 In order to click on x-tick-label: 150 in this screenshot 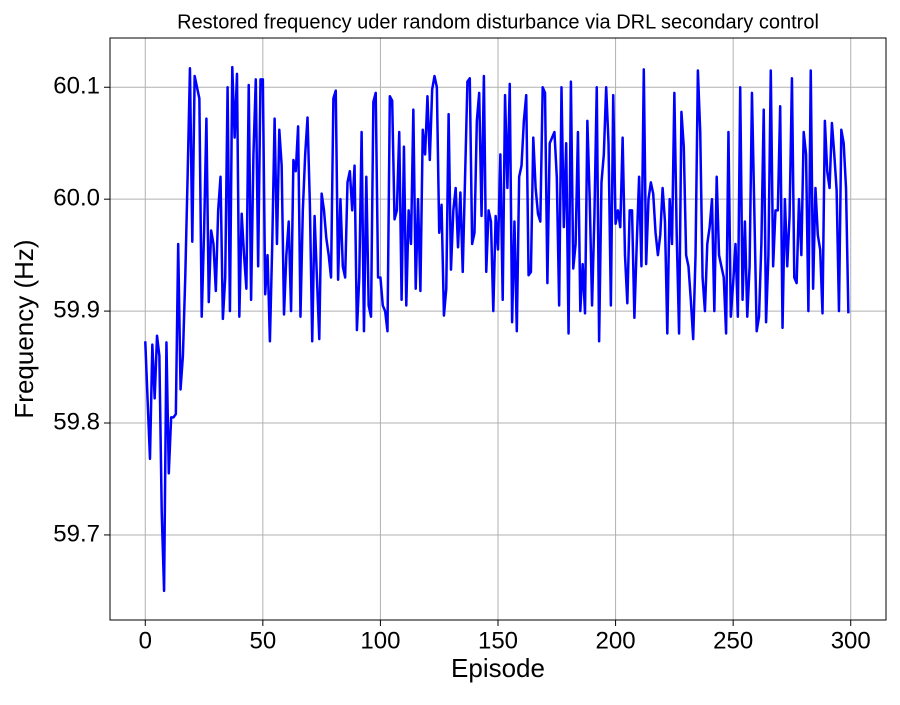, I will do `click(498, 640)`.